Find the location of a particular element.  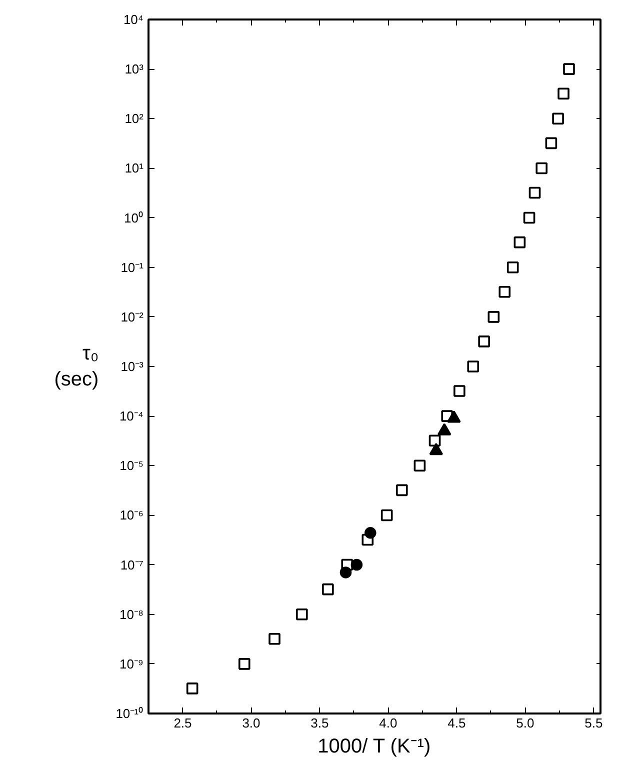

y-axis-title: τ₀ (sec) is located at coordinates (76, 366).